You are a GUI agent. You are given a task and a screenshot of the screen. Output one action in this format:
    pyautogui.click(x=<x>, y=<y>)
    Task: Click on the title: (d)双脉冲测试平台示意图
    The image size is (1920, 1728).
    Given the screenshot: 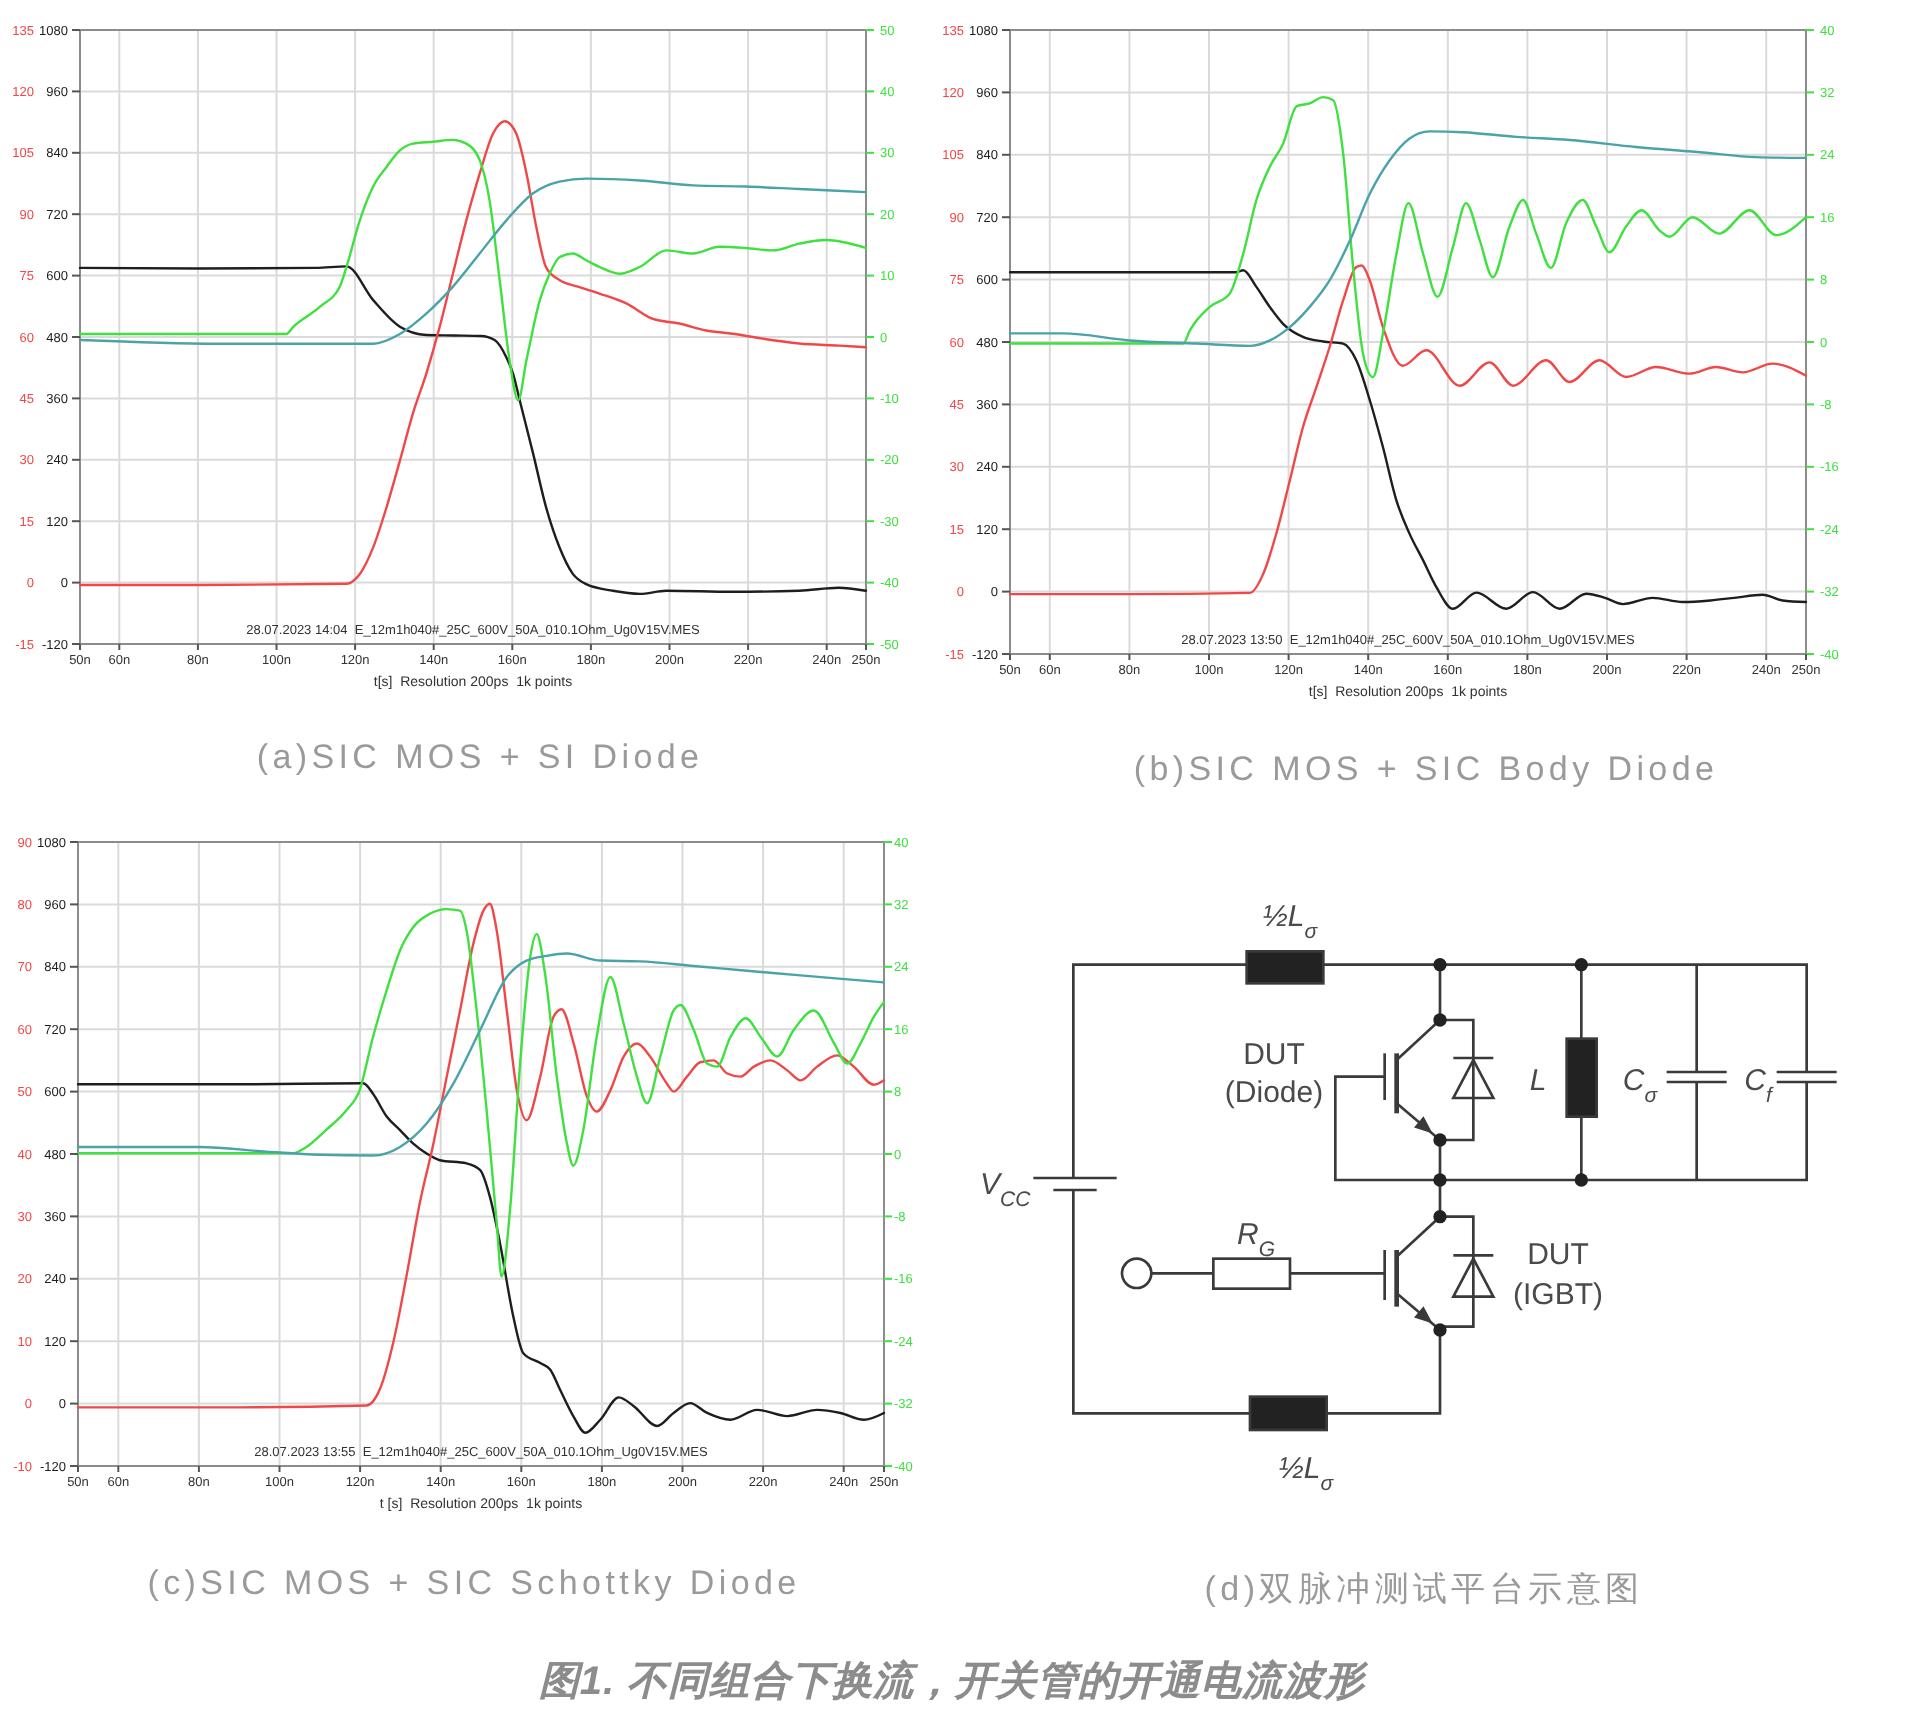 What is the action you would take?
    pyautogui.click(x=1424, y=1589)
    